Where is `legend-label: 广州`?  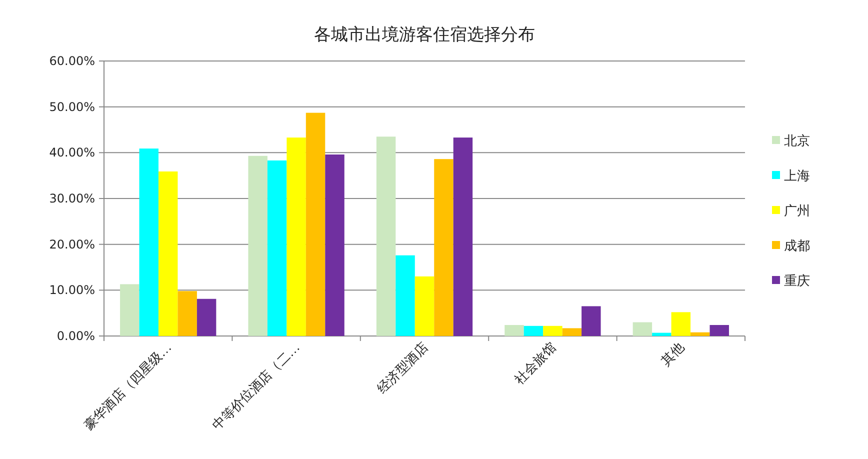 legend-label: 广州 is located at coordinates (797, 211).